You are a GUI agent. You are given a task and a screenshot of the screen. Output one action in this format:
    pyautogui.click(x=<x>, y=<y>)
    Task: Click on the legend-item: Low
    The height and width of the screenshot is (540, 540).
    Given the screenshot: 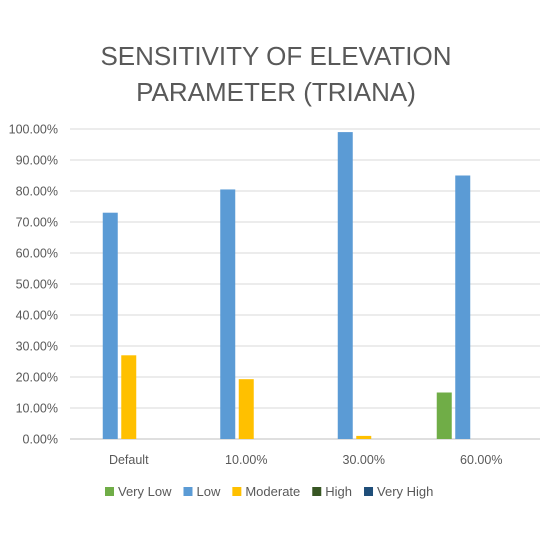 What is the action you would take?
    pyautogui.click(x=202, y=491)
    